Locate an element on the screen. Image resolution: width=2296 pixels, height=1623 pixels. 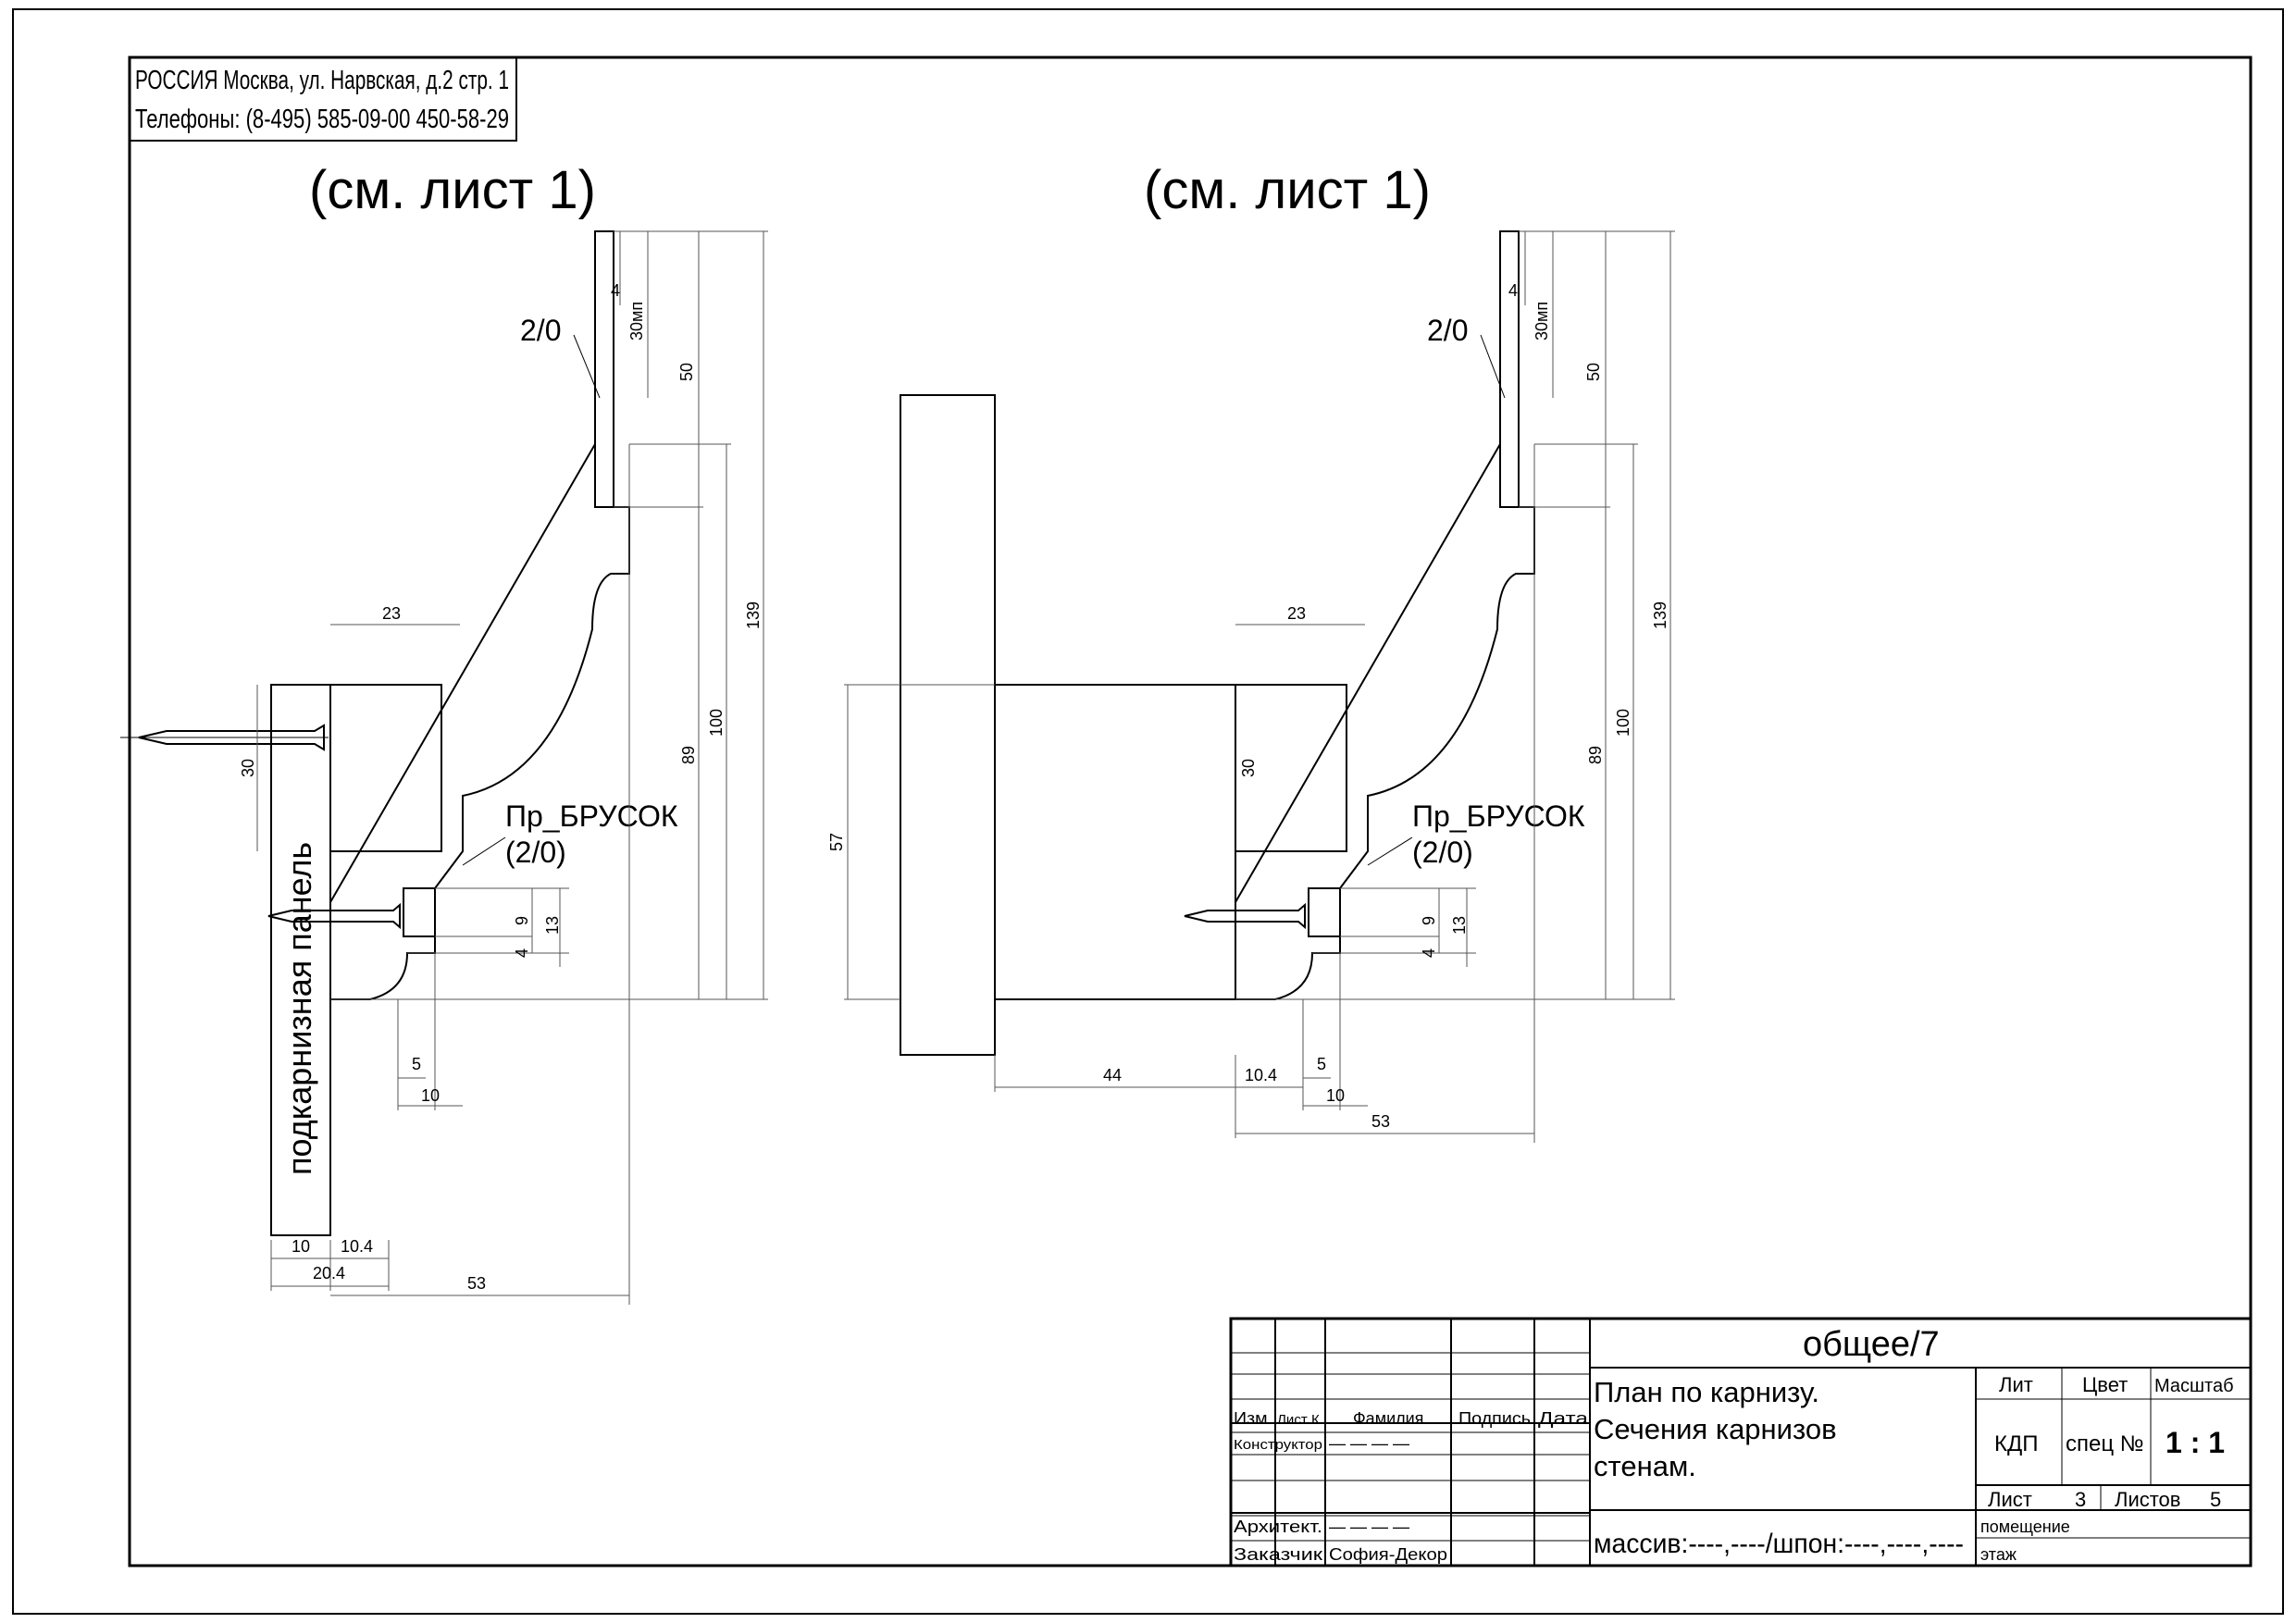
left-bar-label-1: Пр_БРУСОК is located at coordinates (591, 816).